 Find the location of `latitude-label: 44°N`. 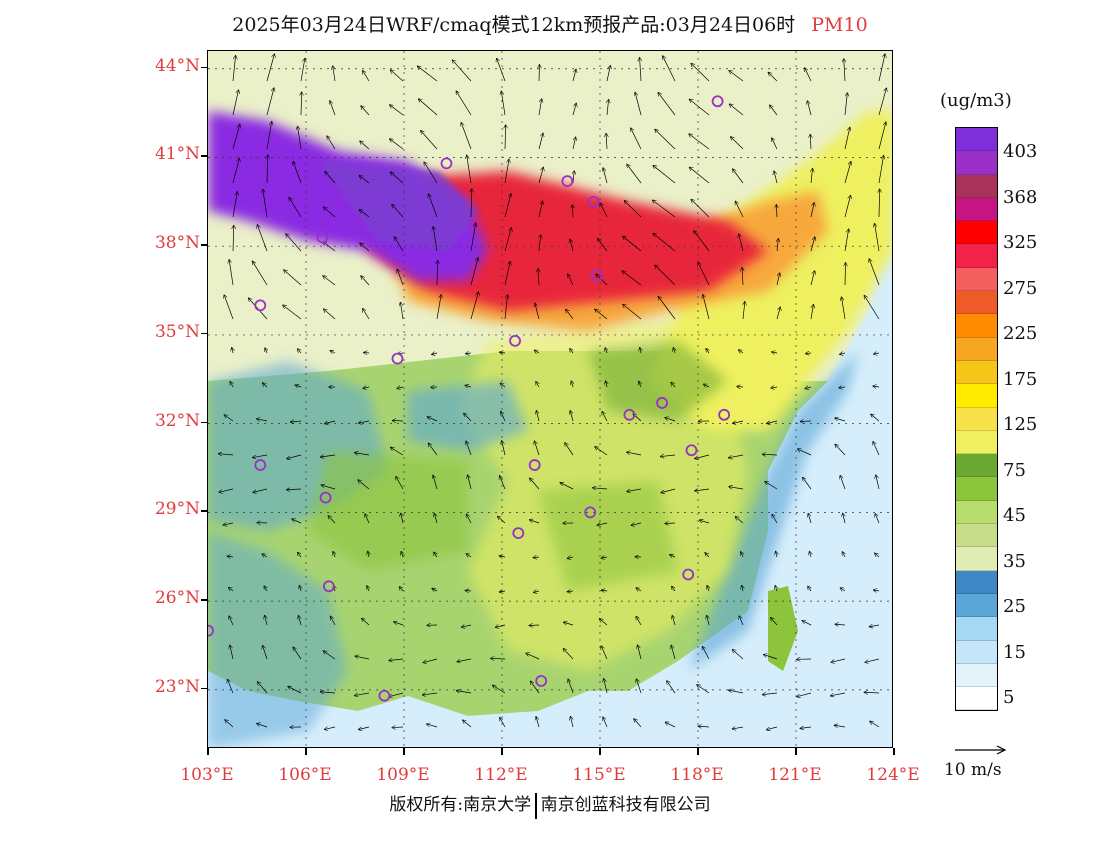

latitude-label: 44°N is located at coordinates (169, 66).